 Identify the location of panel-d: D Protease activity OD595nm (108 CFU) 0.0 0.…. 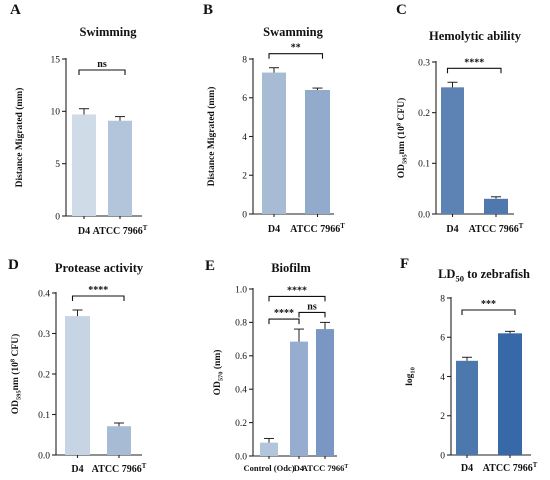
(77, 366).